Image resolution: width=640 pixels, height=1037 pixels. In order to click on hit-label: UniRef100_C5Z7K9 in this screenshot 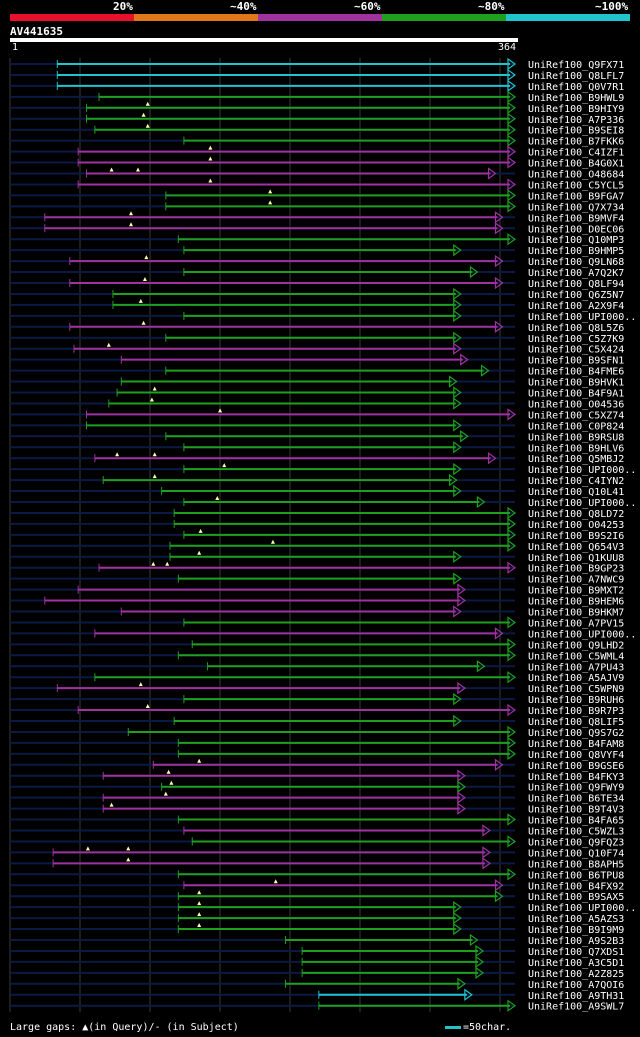, I will do `click(576, 339)`.